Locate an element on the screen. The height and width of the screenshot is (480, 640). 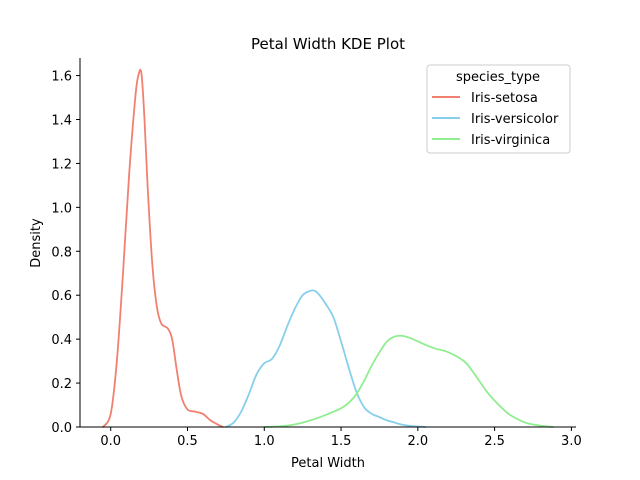
x-tick-label: 2.0 is located at coordinates (417, 441).